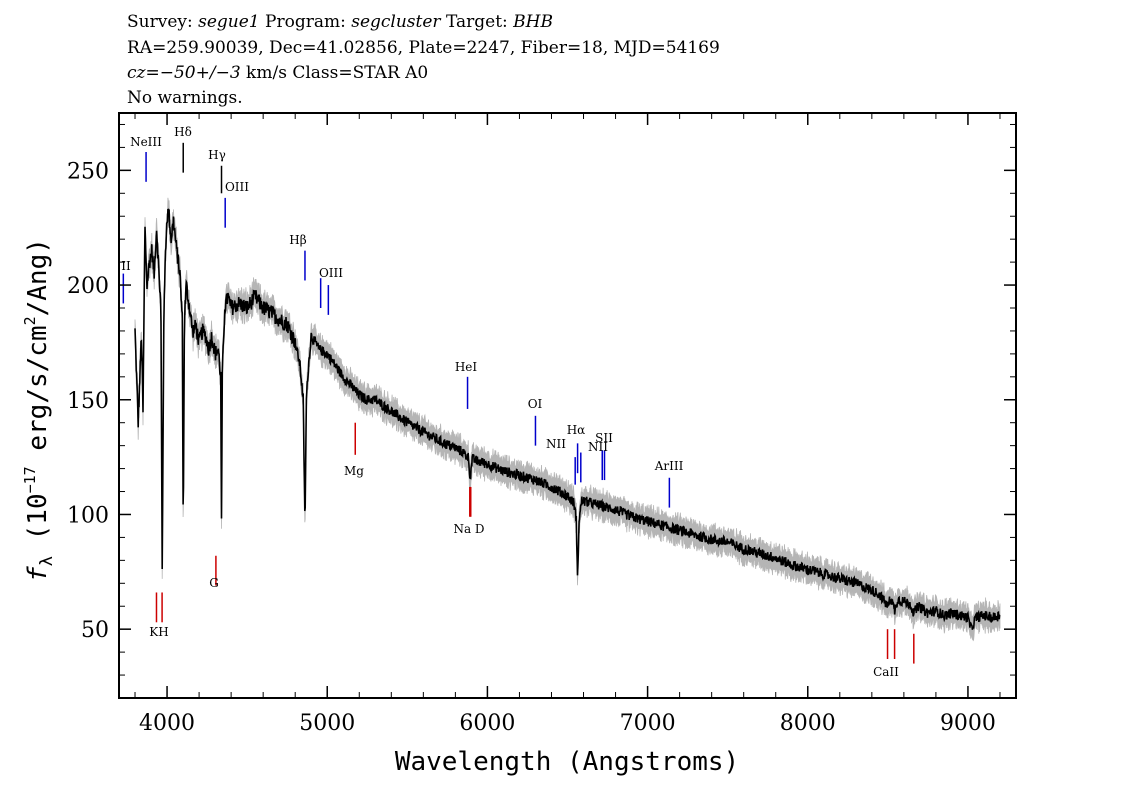 The width and height of the screenshot is (1134, 810). What do you see at coordinates (305, 22) in the screenshot?
I see `program-label: Program:` at bounding box center [305, 22].